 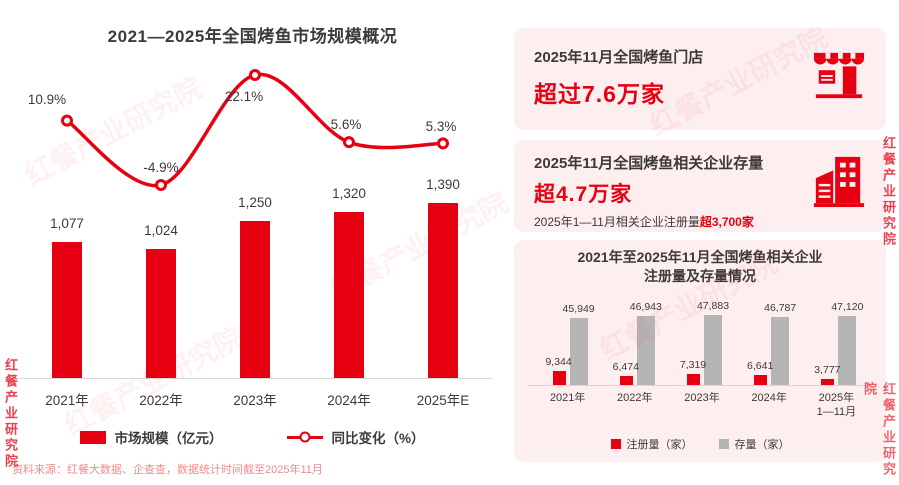 What do you see at coordinates (769, 398) in the screenshot?
I see `registry-x-axis-label: 2024年` at bounding box center [769, 398].